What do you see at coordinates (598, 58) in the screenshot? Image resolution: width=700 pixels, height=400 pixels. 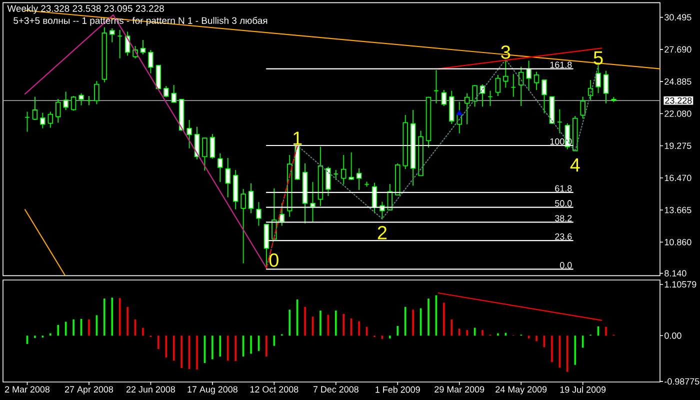 I see `annotation: 5` at bounding box center [598, 58].